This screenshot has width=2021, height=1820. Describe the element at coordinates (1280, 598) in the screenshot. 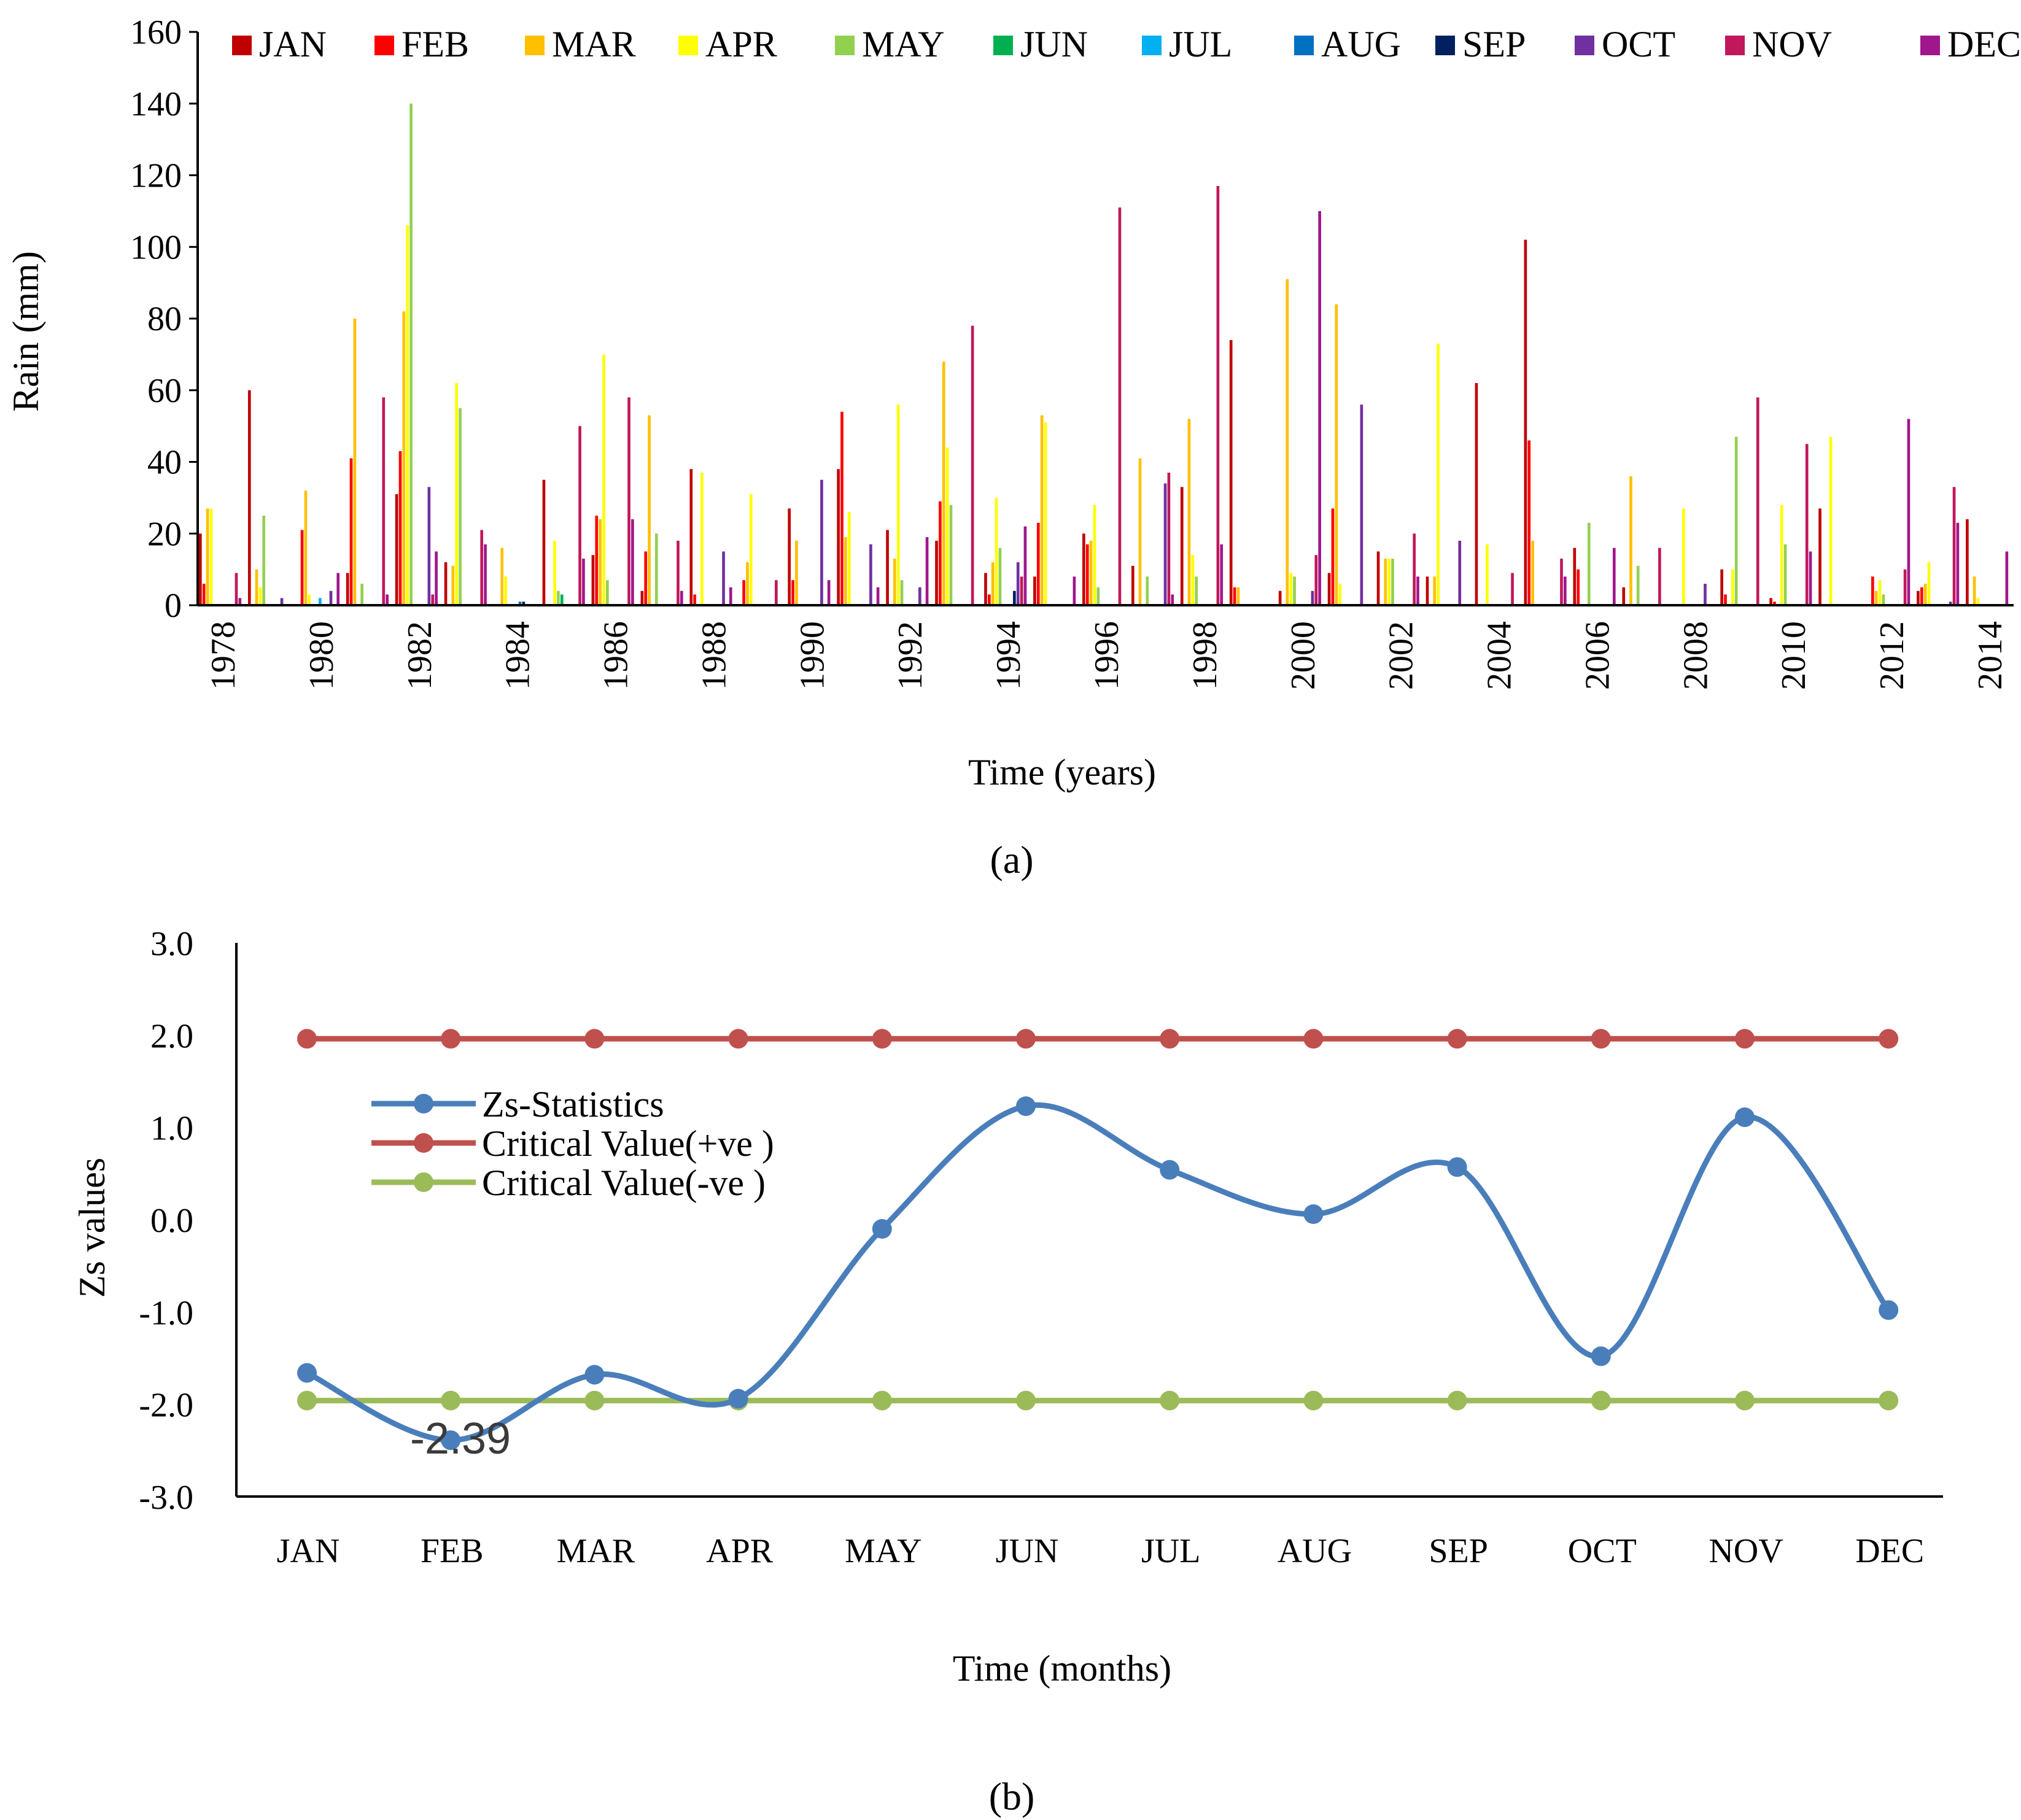

I see `bar-jan-2000` at that location.